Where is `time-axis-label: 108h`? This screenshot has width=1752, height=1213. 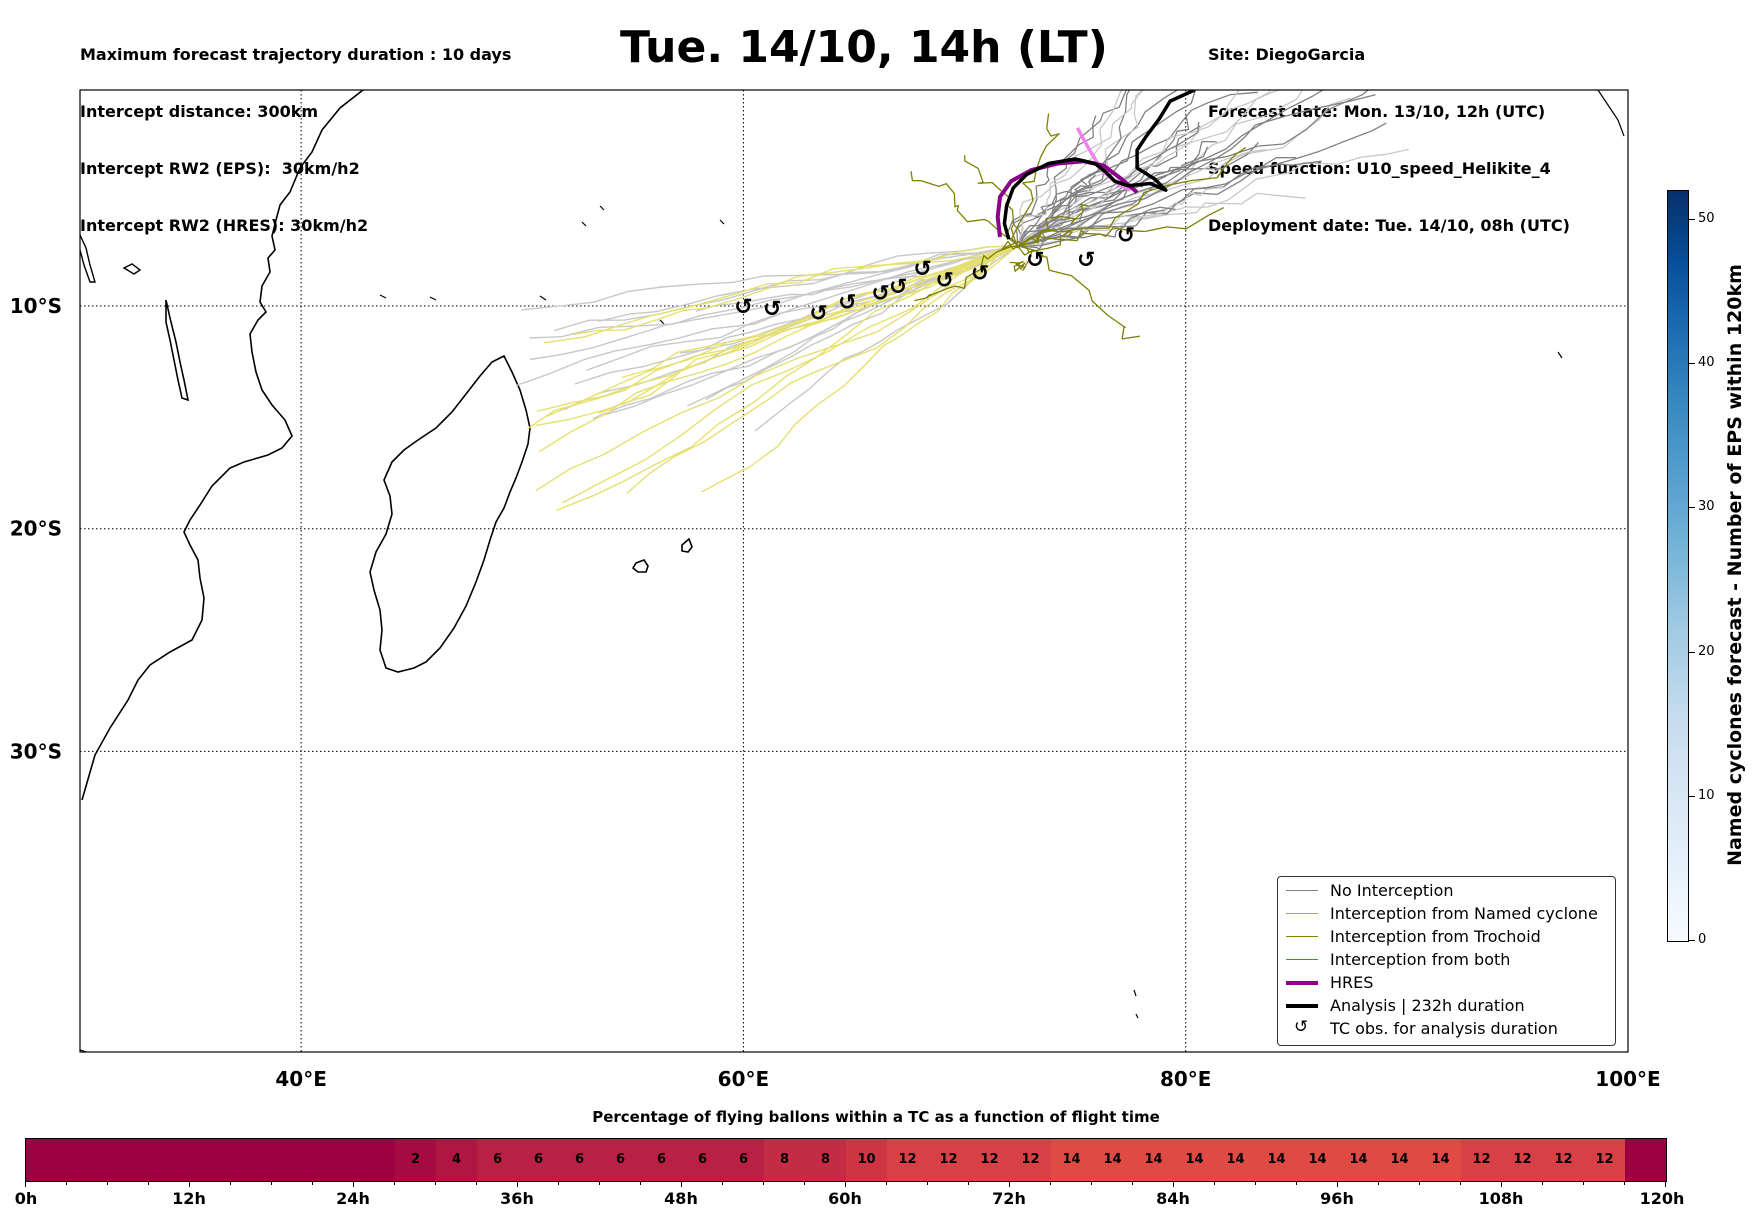
time-axis-label: 108h is located at coordinates (1501, 1198).